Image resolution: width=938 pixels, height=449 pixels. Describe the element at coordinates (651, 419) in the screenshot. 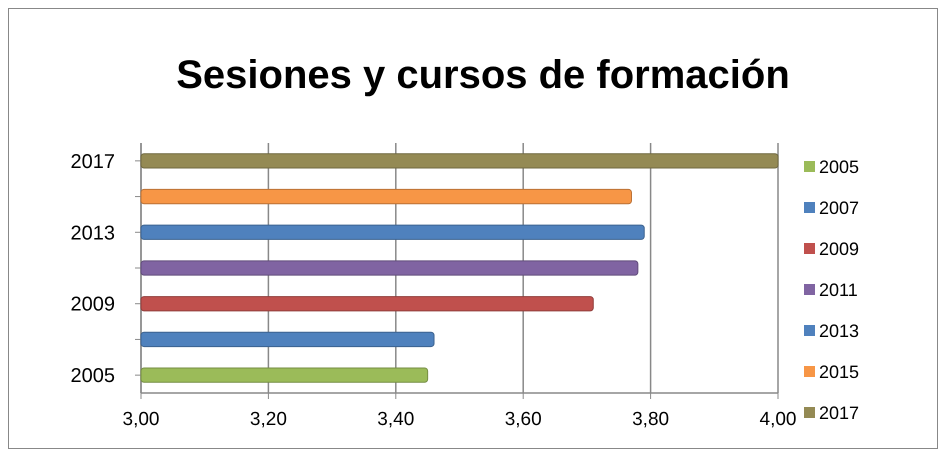

I see `x-tick-label: 3,80` at that location.